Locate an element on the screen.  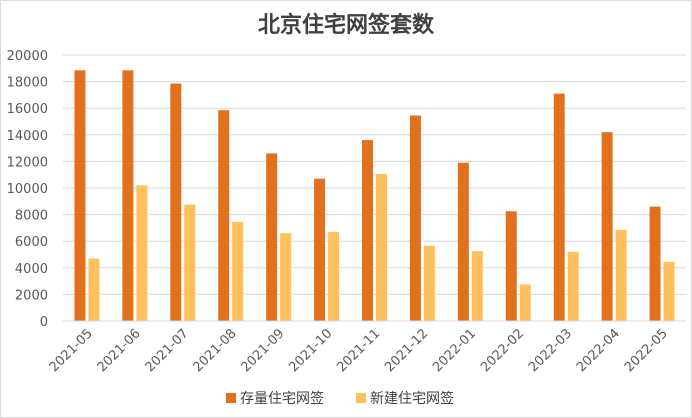
x-tick-label: 2021-11 is located at coordinates (358, 350).